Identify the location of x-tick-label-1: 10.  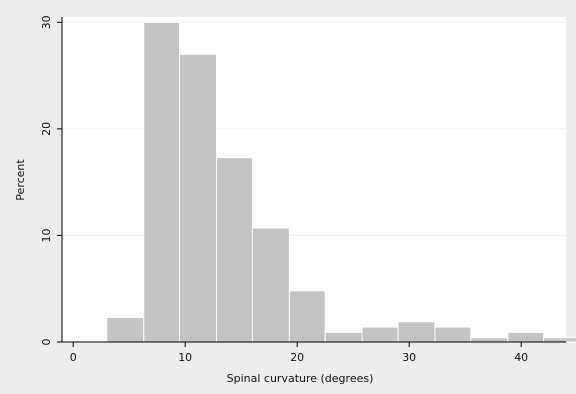
(185, 357).